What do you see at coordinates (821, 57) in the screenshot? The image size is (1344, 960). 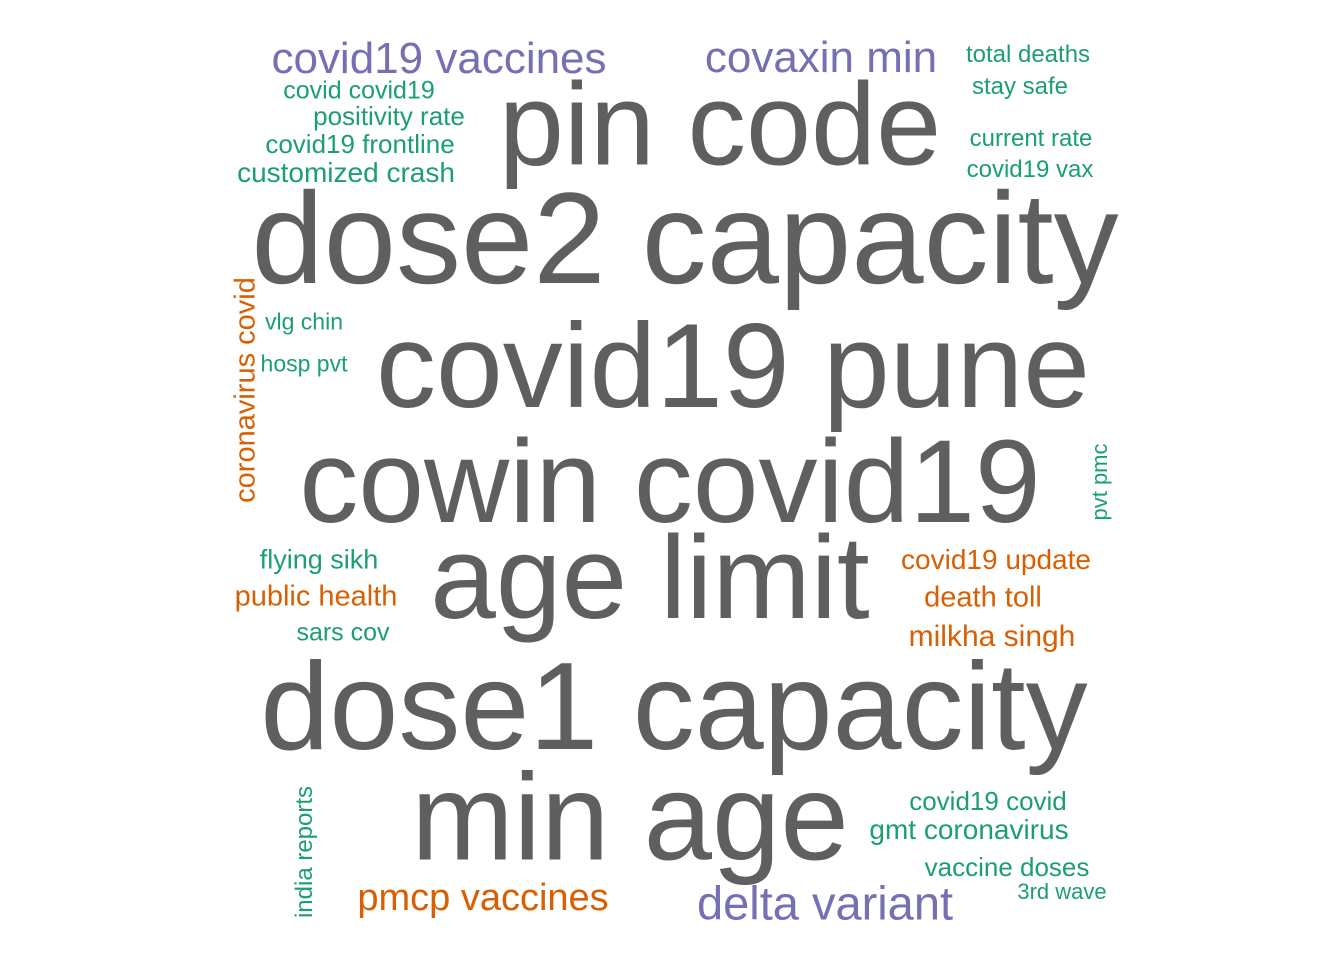 I see `word-covaxin-min: covaxin min` at bounding box center [821, 57].